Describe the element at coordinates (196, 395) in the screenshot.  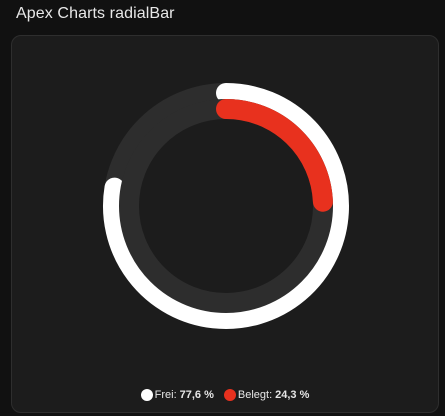
I see `legend-value-frei: 77,6 %` at that location.